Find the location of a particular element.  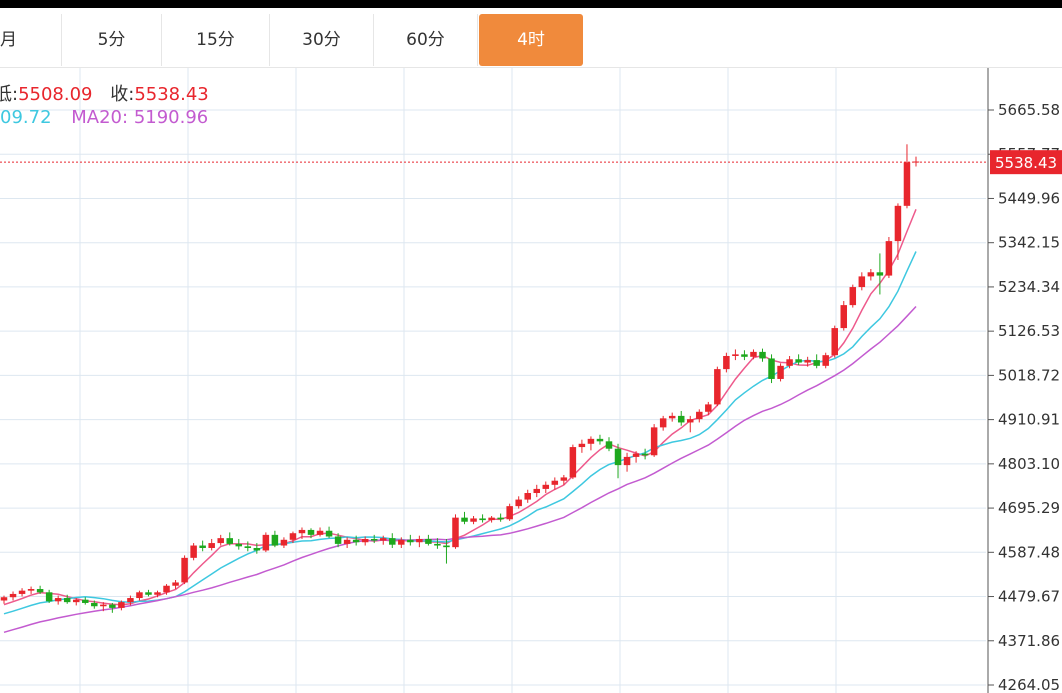

tab-30min: 30分 is located at coordinates (322, 40).